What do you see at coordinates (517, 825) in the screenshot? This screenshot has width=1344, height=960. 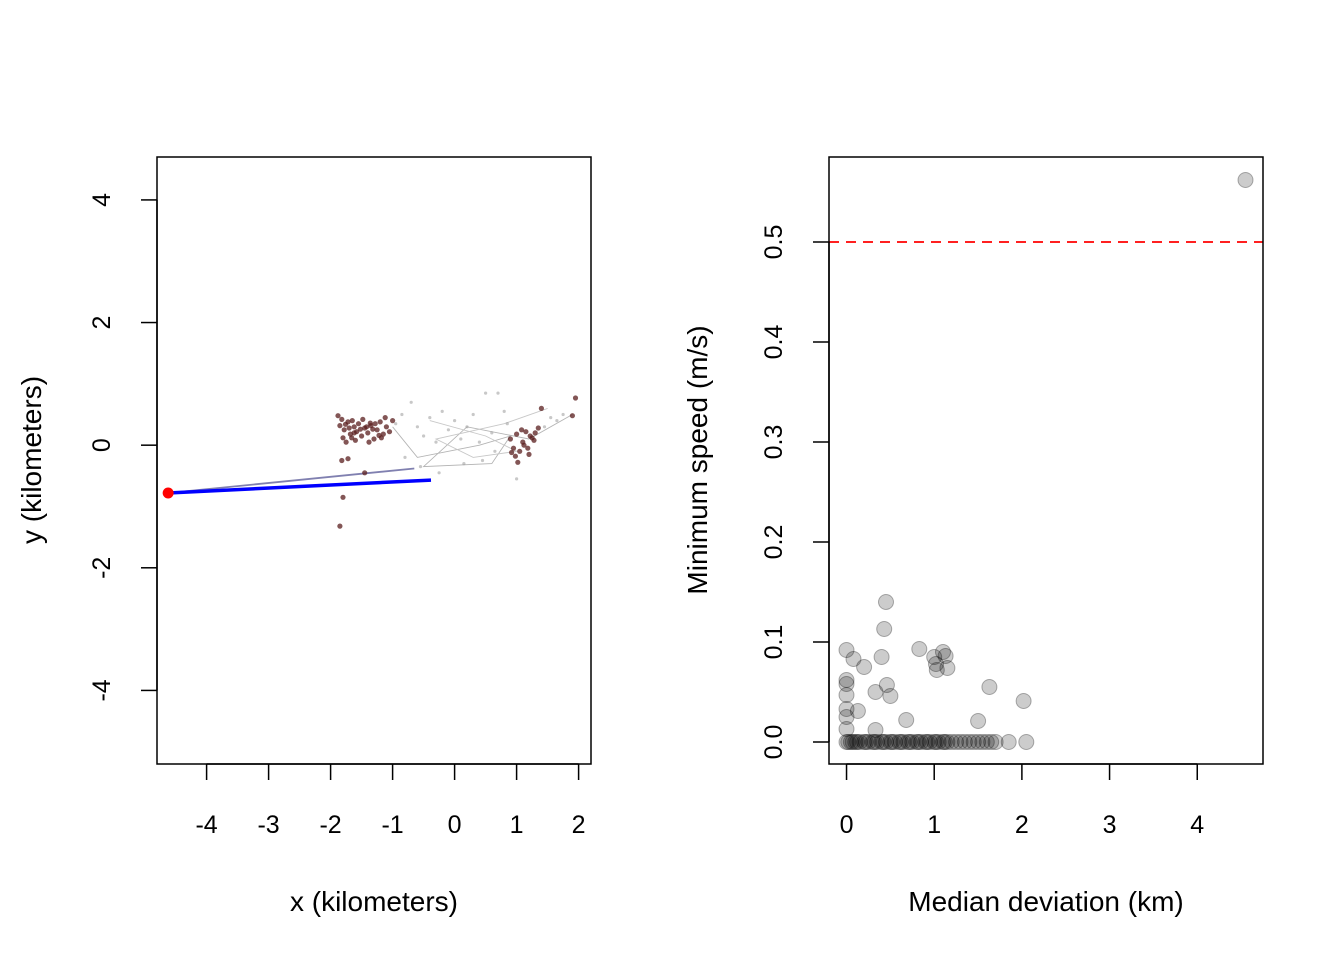 I see `left-x-tick-label: 1` at bounding box center [517, 825].